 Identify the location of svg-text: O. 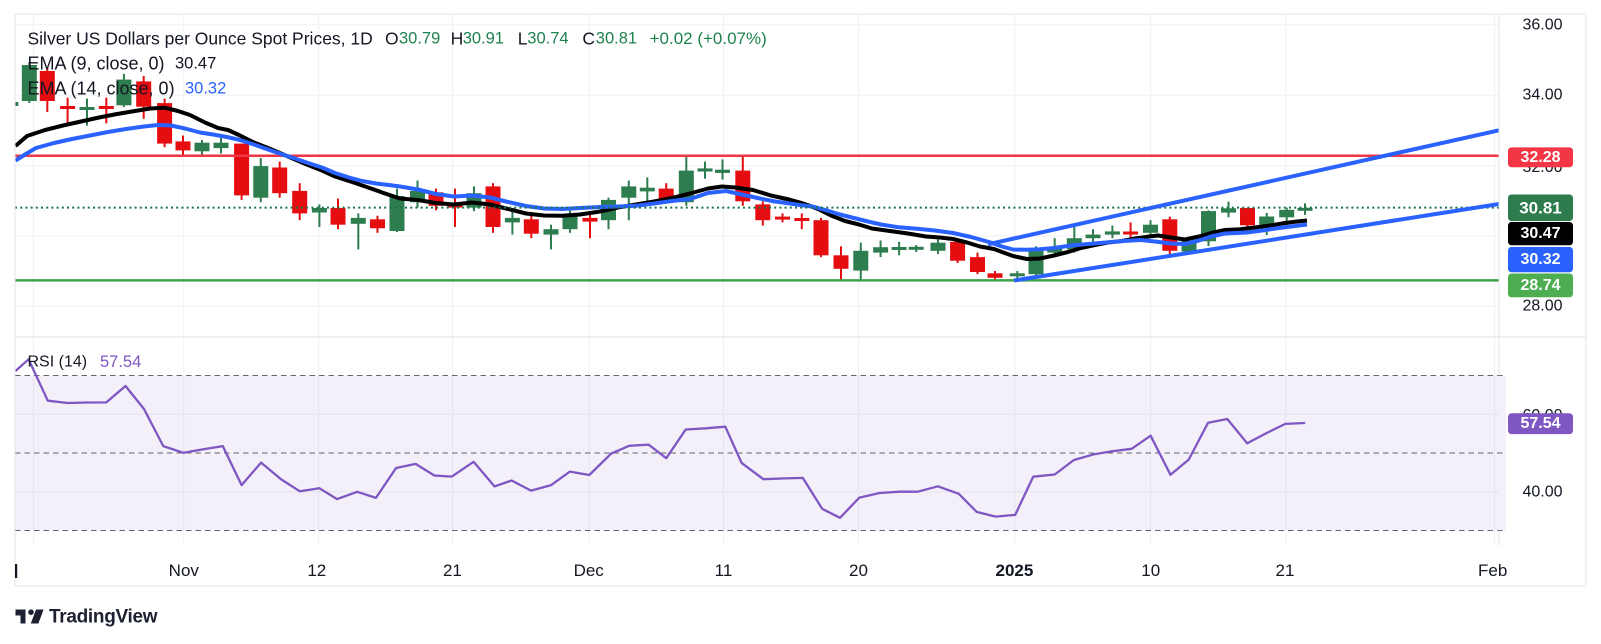
(392, 39).